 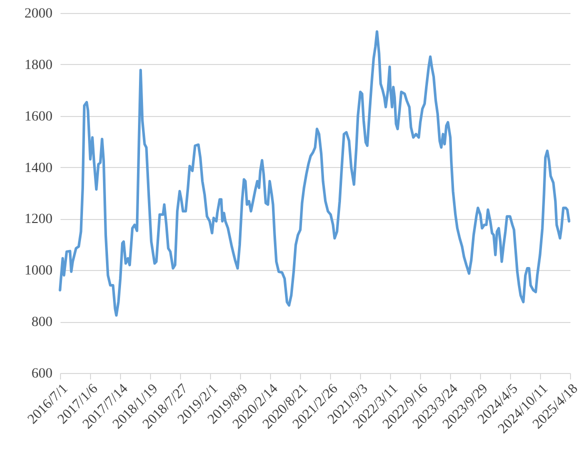 I want to click on y-tick-label: 800, so click(x=42, y=322).